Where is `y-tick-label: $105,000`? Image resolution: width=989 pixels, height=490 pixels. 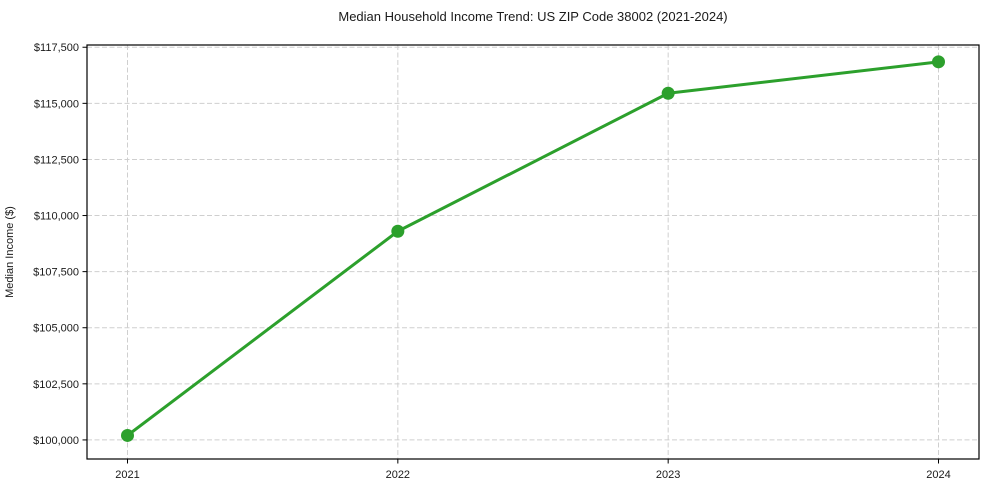
y-tick-label: $105,000 is located at coordinates (56, 329).